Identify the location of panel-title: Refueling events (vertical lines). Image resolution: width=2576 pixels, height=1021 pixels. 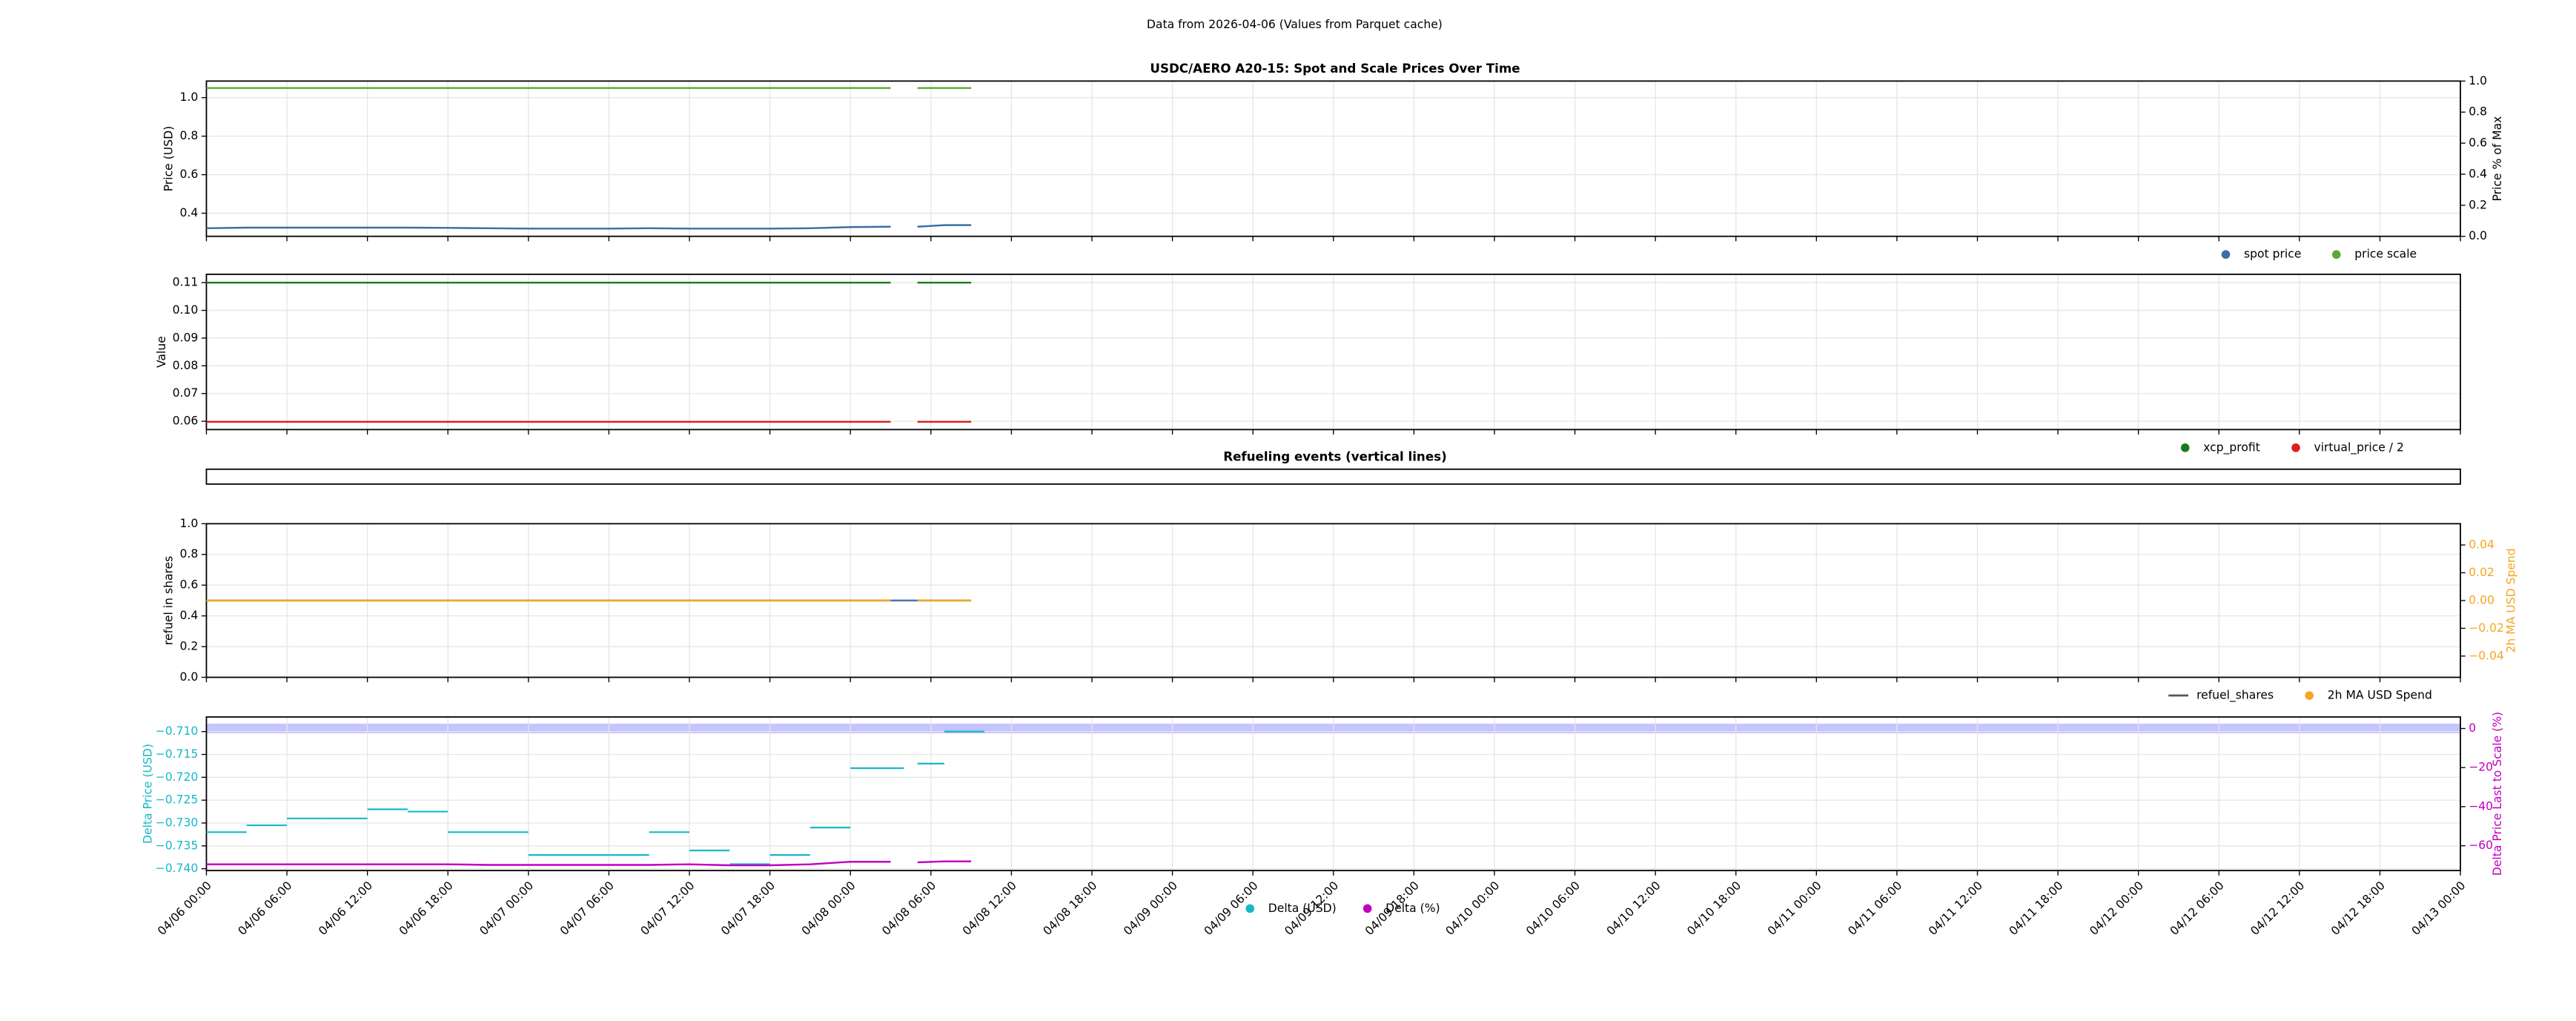
(1334, 456).